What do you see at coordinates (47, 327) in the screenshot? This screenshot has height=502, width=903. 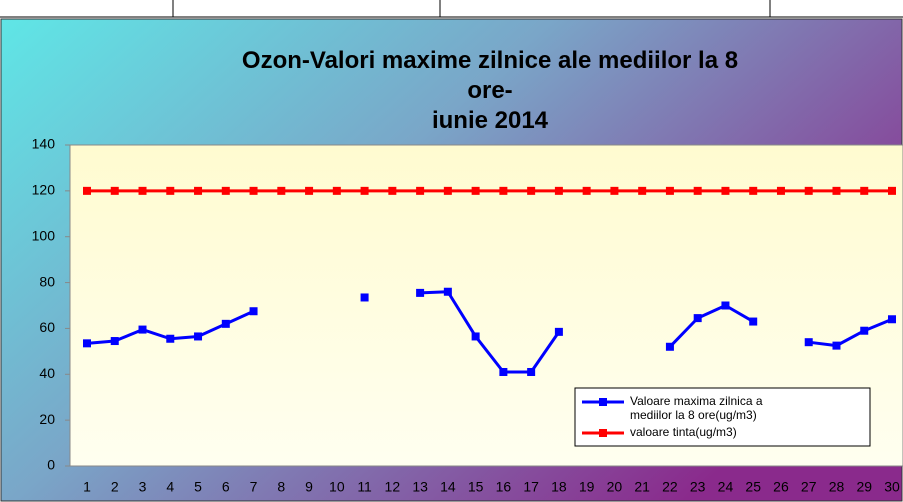 I see `y-tick-label: 60` at bounding box center [47, 327].